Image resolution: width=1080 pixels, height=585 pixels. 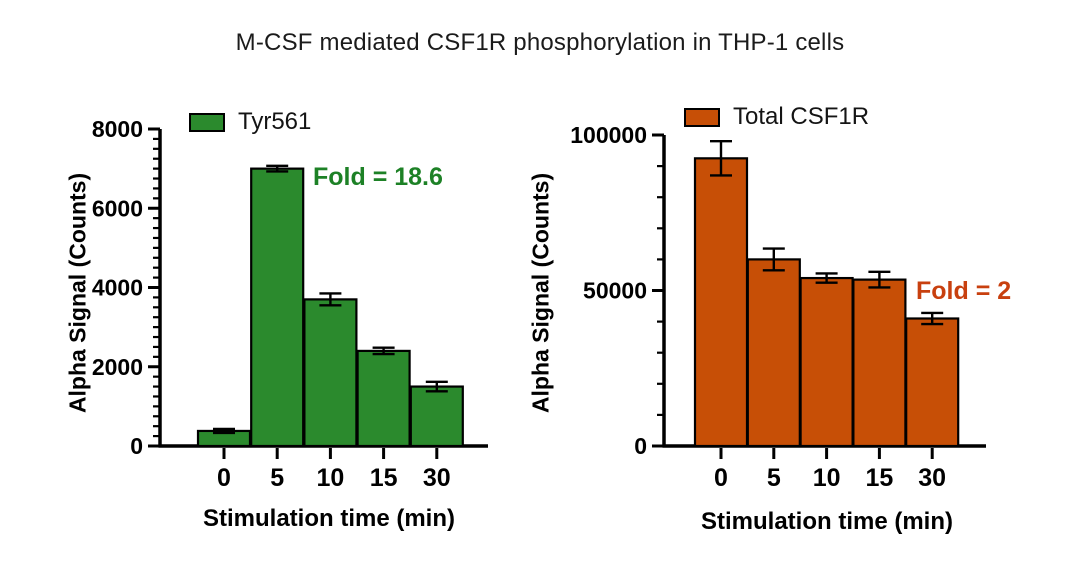 What do you see at coordinates (275, 121) in the screenshot?
I see `legend-label-tyr561: Tyr561` at bounding box center [275, 121].